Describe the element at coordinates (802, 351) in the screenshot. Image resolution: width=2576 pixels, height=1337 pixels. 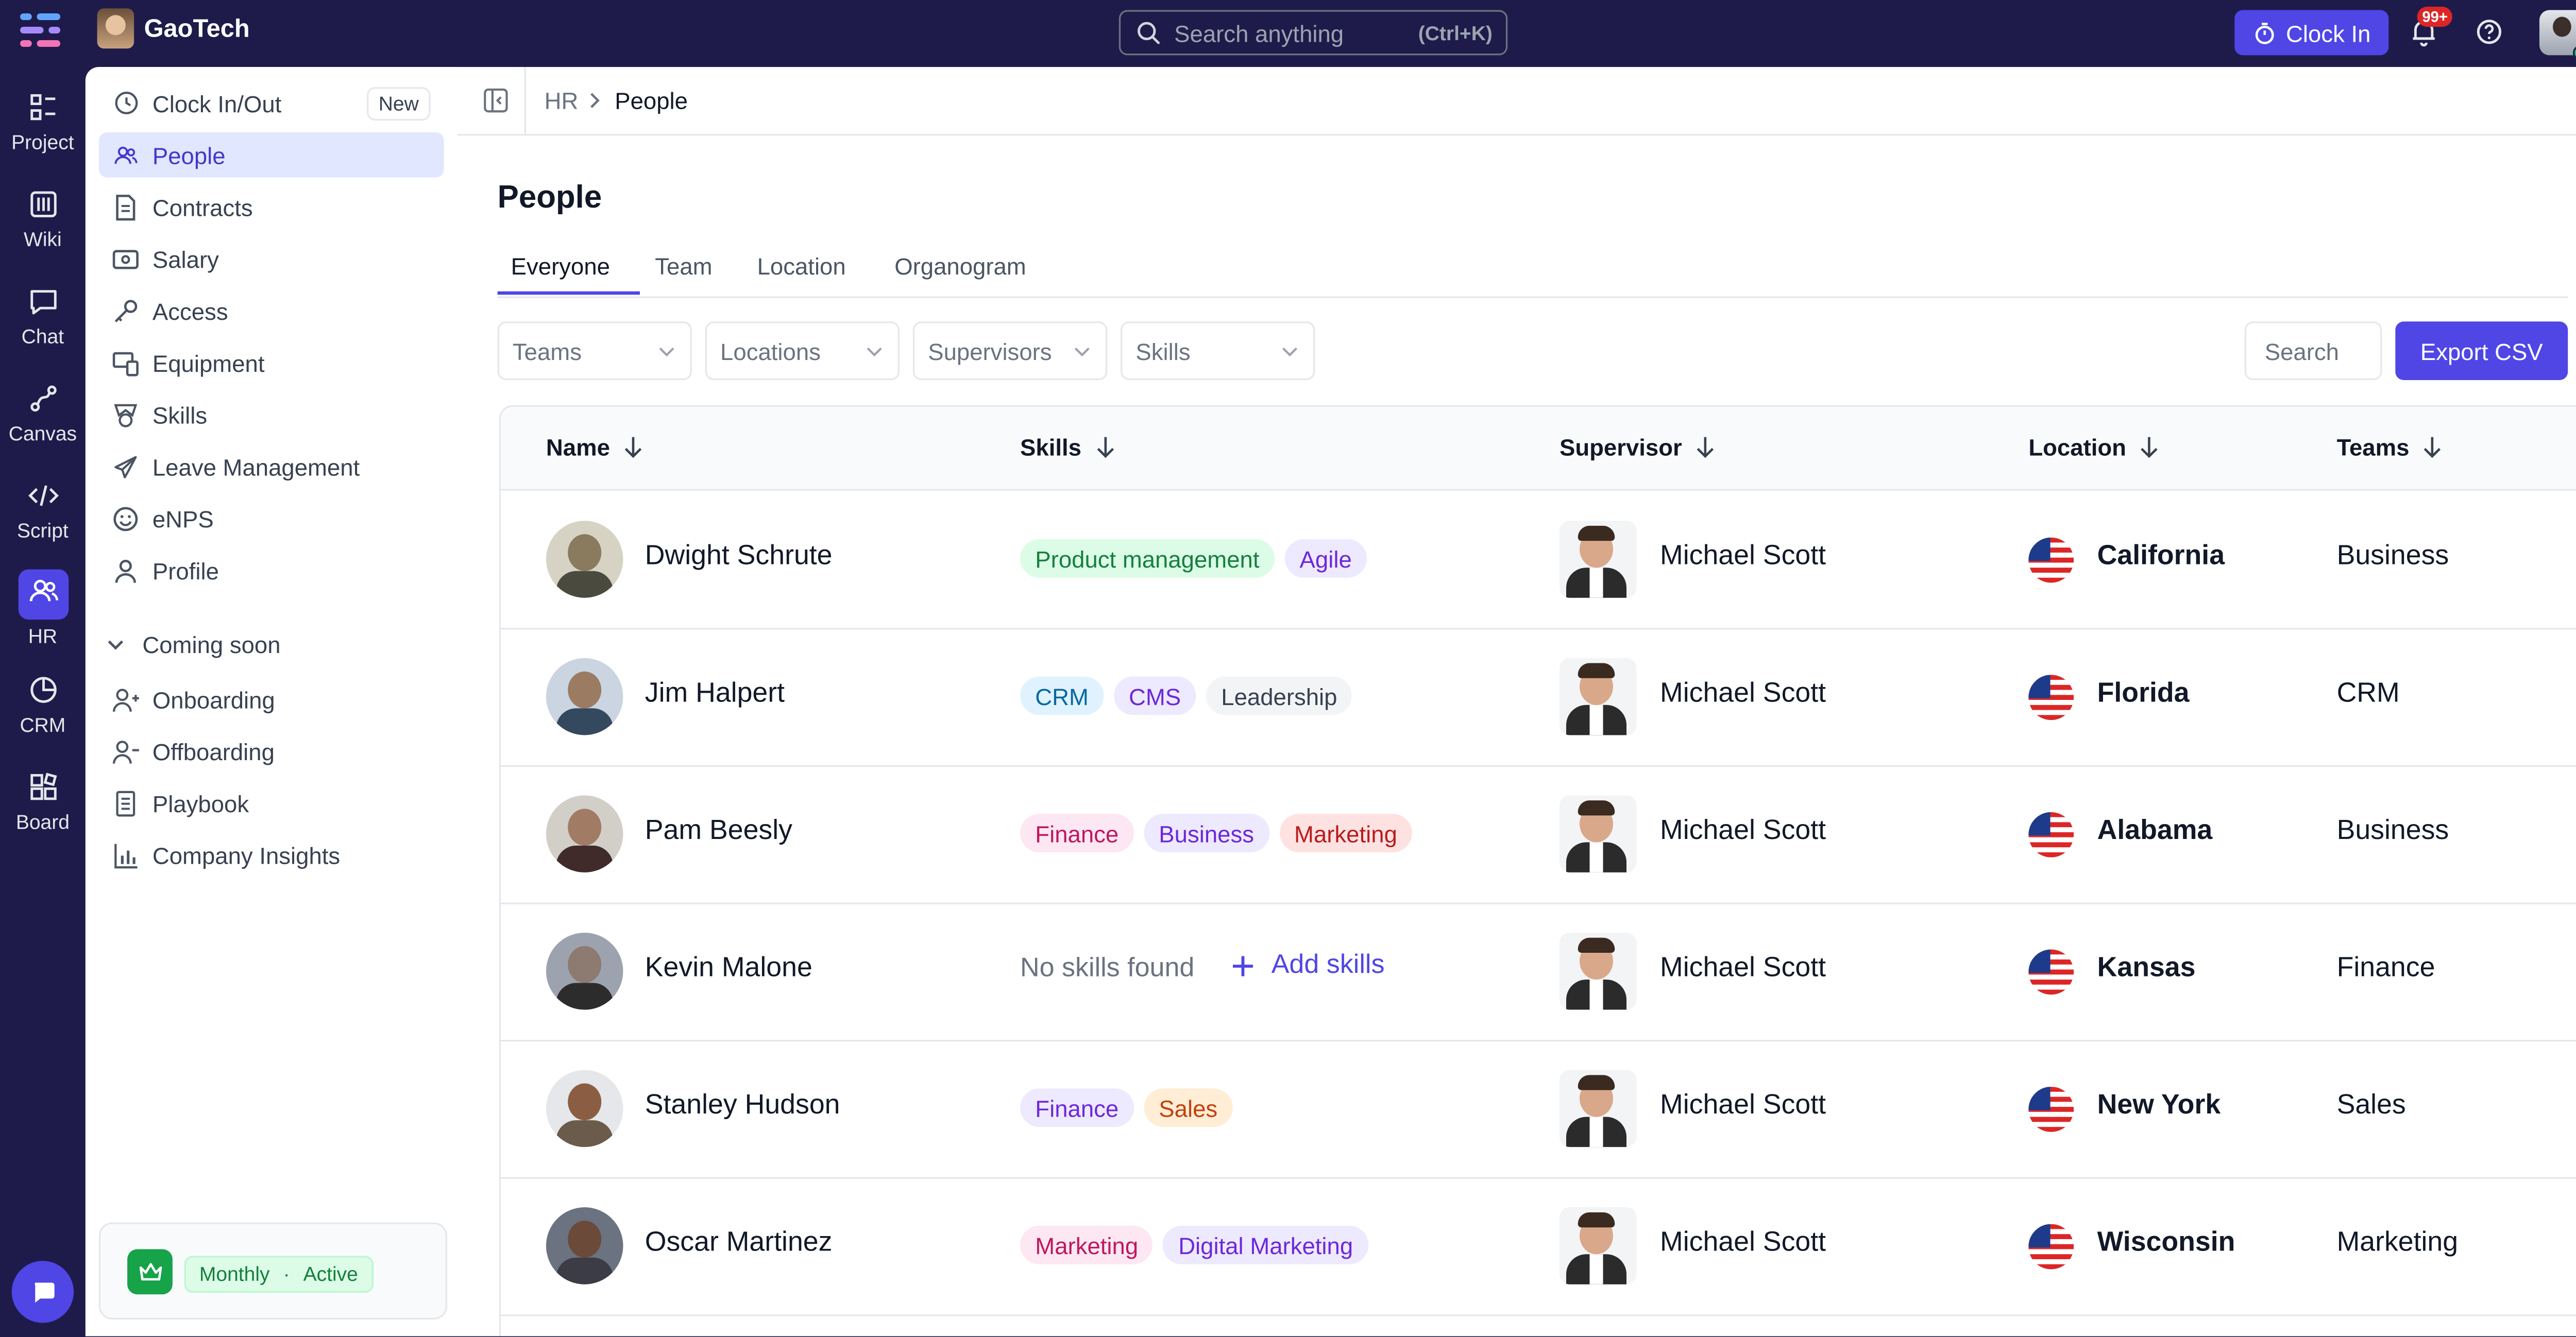
I see `locations-filter: Locations` at that location.